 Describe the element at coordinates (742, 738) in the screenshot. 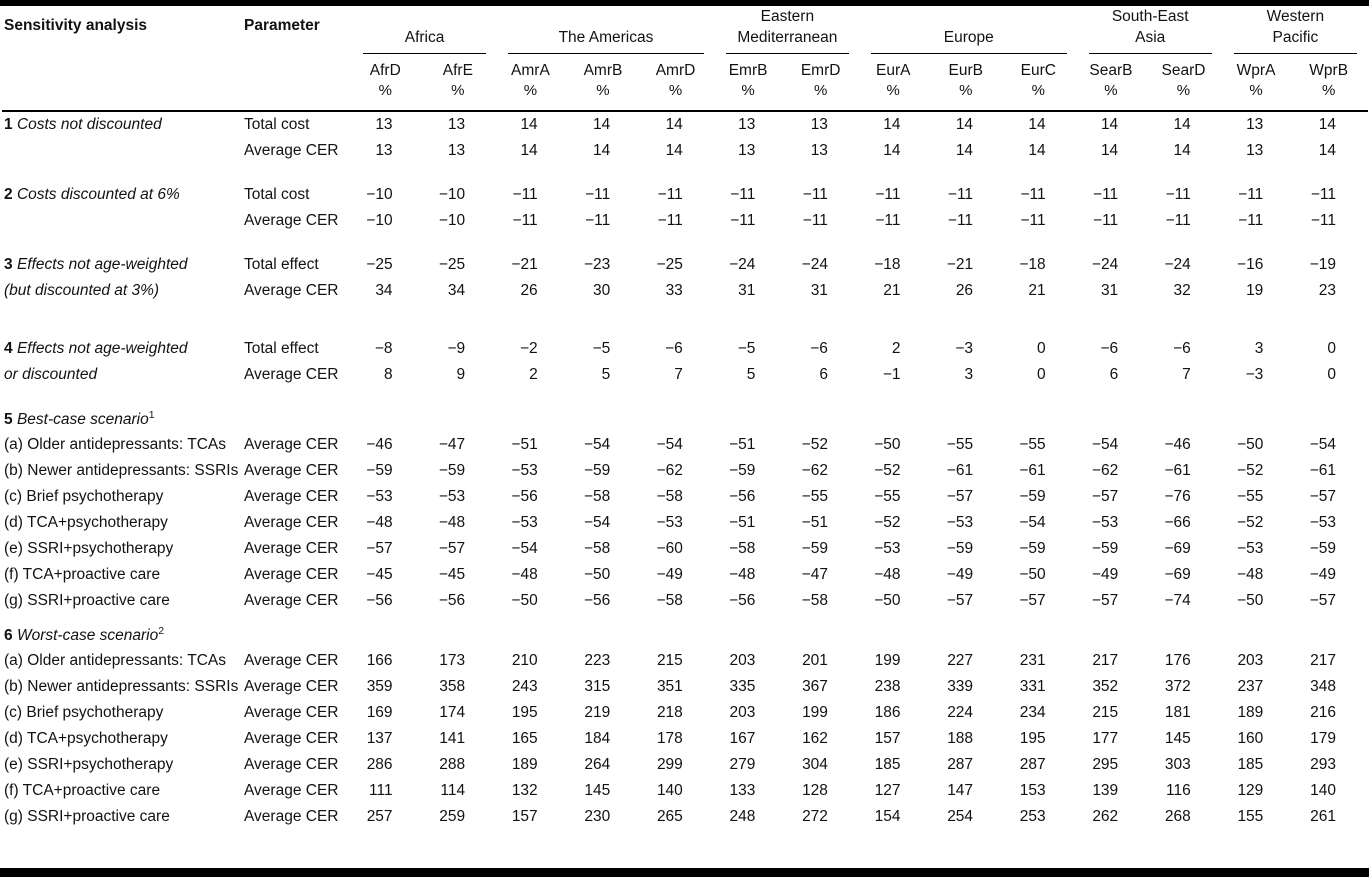

I see `value-cell: 167` at that location.